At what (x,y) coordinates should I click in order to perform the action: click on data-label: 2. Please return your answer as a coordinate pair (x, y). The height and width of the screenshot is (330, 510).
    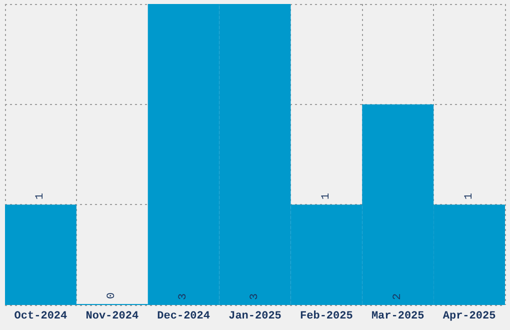
    Looking at the image, I should click on (398, 296).